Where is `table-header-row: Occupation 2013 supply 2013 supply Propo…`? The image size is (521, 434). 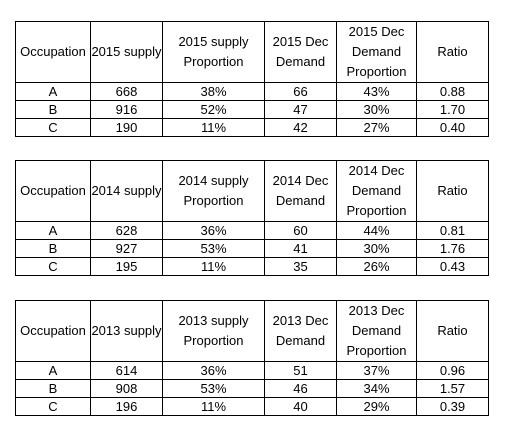 table-header-row: Occupation 2013 supply 2013 supply Propo… is located at coordinates (252, 331).